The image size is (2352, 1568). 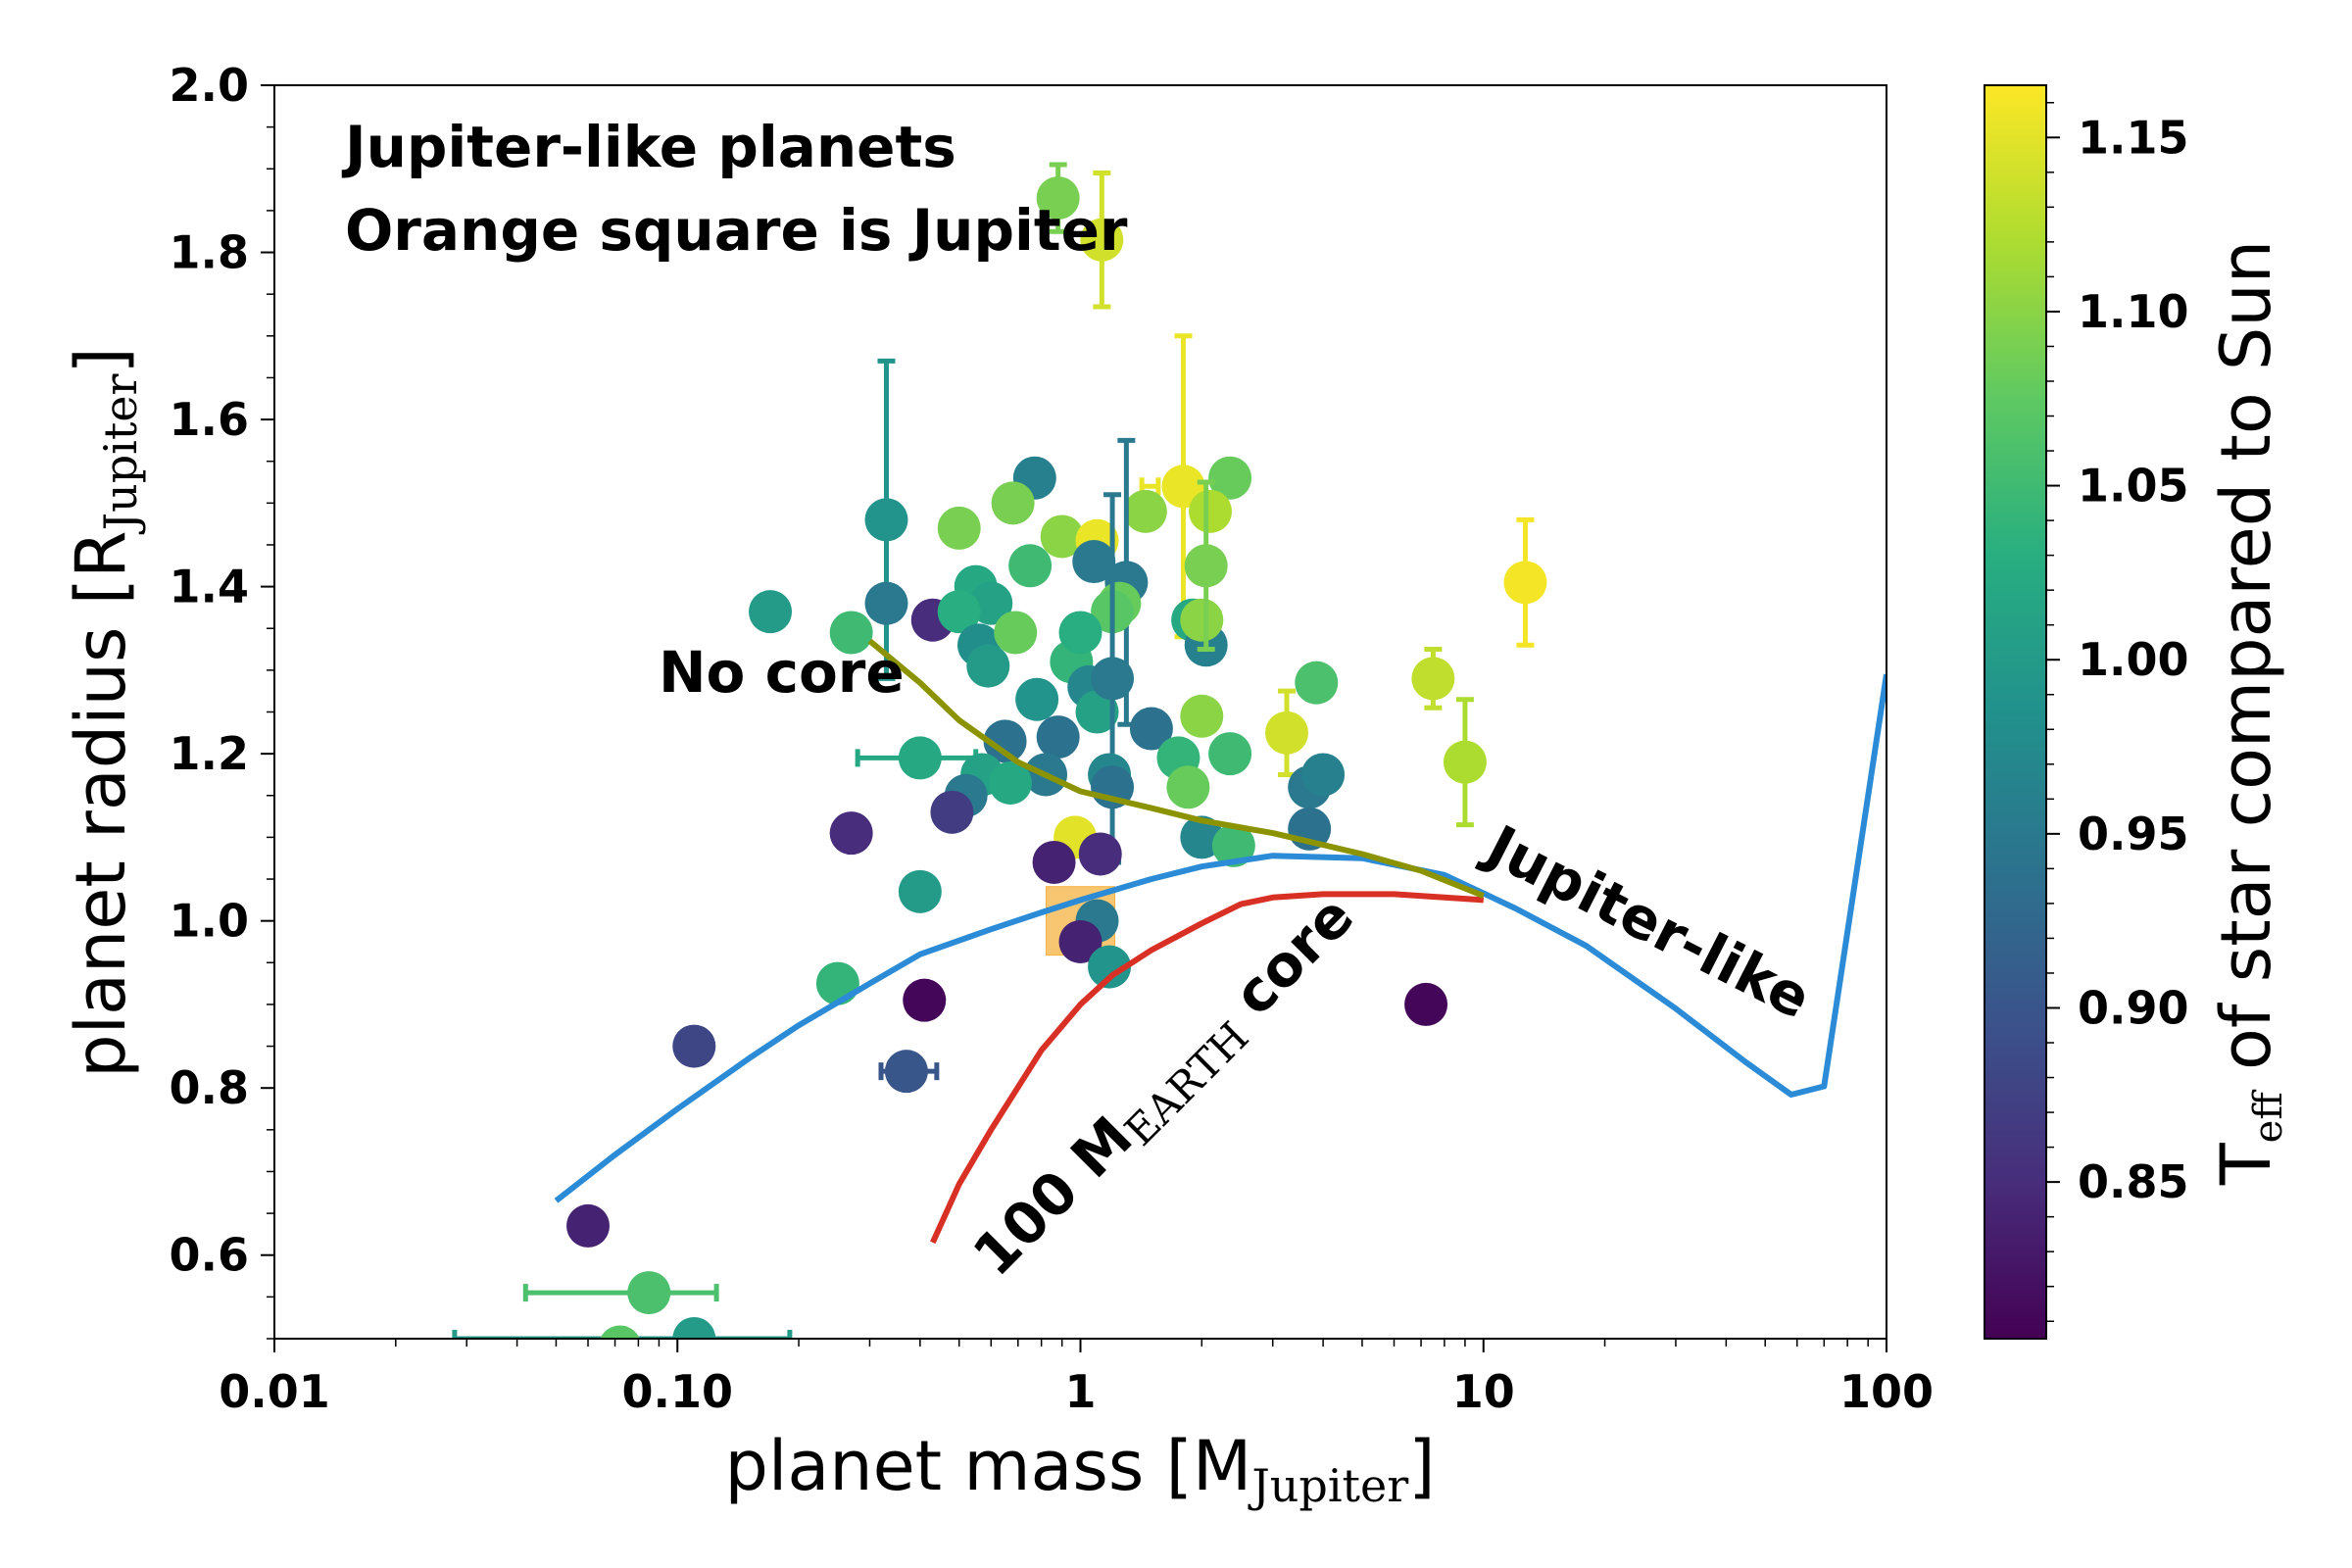 I want to click on colorbar, so click(x=2015, y=712).